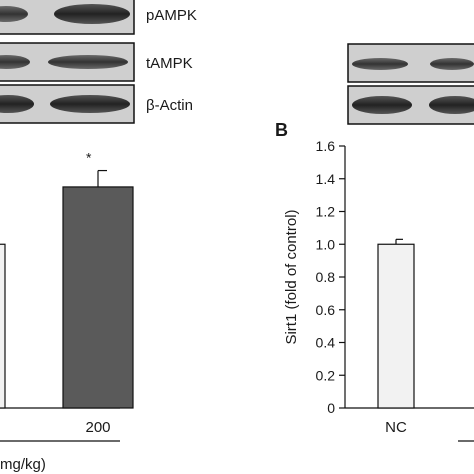 The image size is (474, 474). Describe the element at coordinates (169, 105) in the screenshot. I see `blot-label-actin: β-Actin` at that location.